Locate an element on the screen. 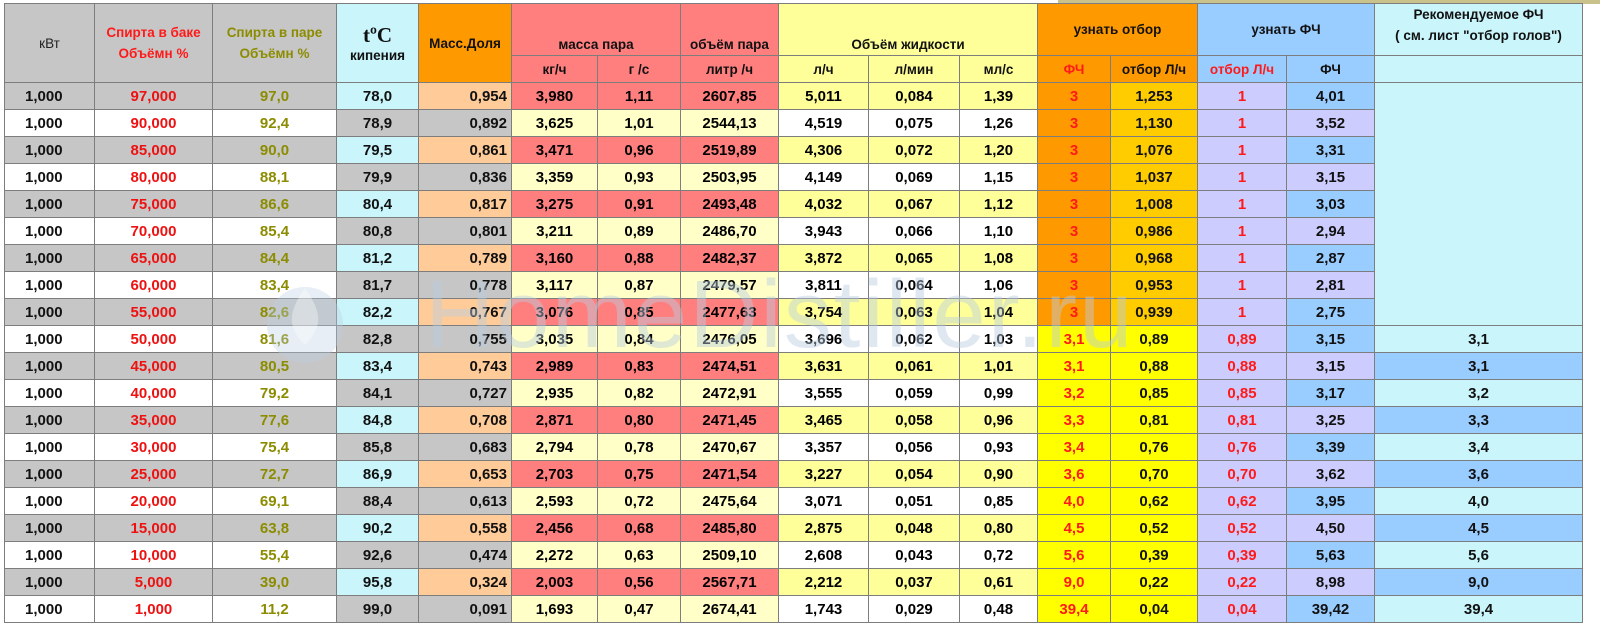 The width and height of the screenshot is (1600, 633). cell-bak: 55,000 is located at coordinates (153, 312).